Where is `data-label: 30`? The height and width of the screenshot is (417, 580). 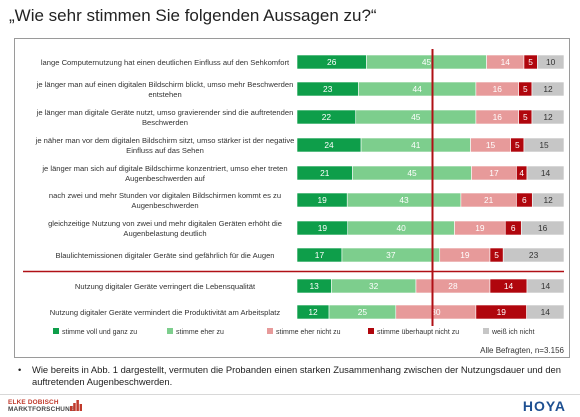
data-label: 30 is located at coordinates (436, 312).